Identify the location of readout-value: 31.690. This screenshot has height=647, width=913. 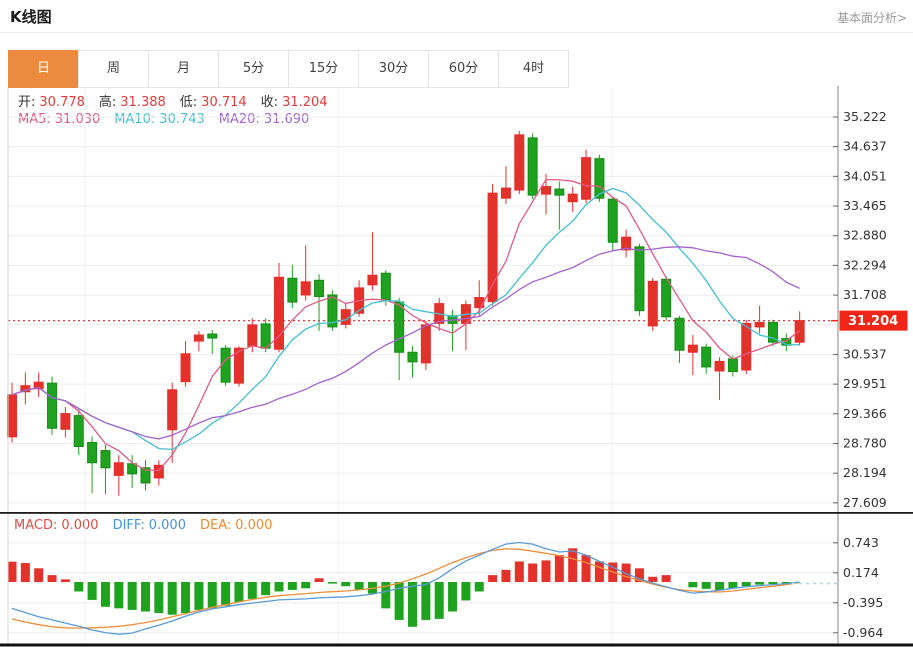
(286, 119).